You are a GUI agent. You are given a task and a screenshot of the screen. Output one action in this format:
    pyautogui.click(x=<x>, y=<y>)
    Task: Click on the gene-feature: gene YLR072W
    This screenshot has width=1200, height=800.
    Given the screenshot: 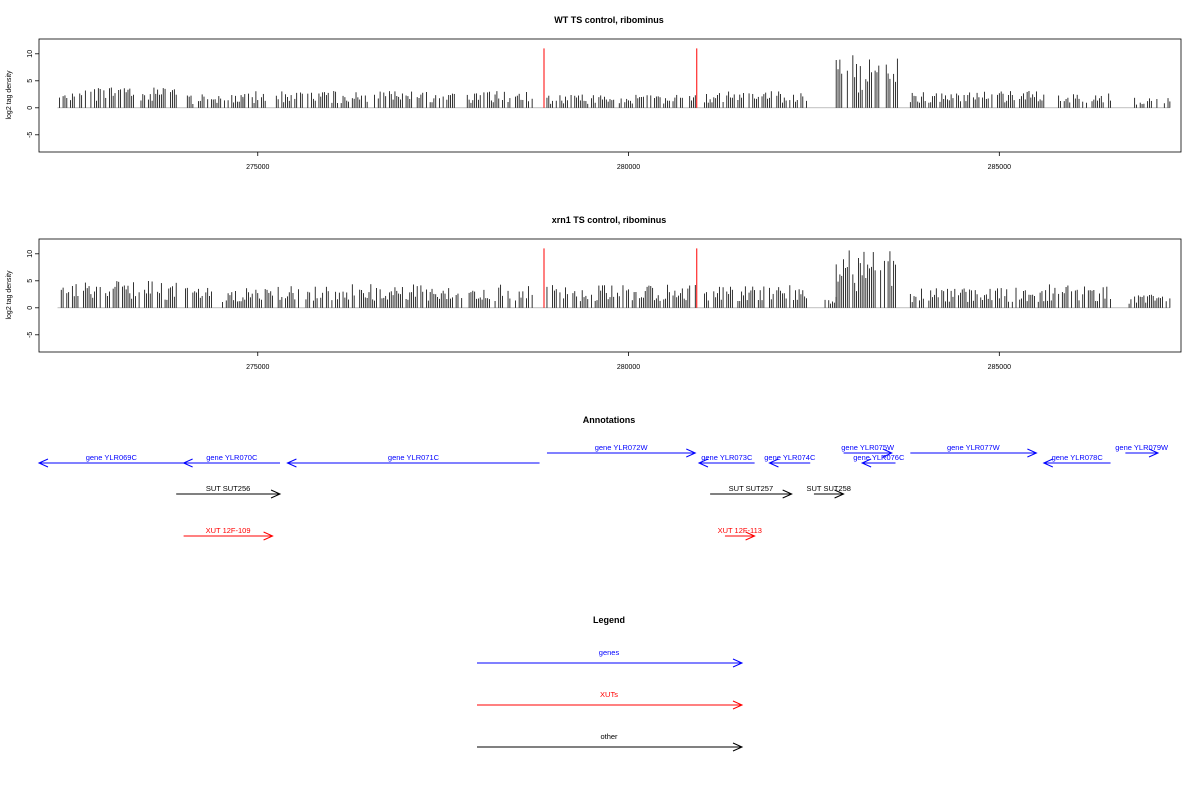 What is the action you would take?
    pyautogui.click(x=621, y=450)
    